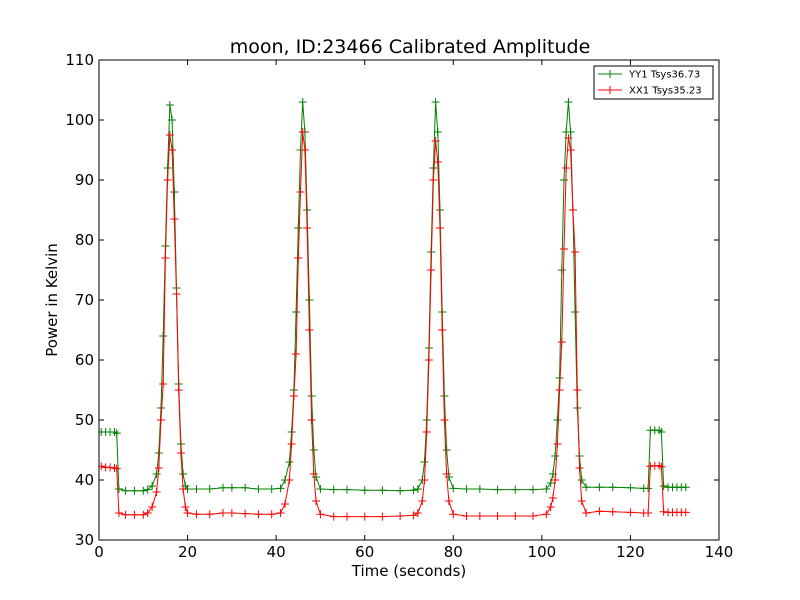  I want to click on x-tick-label: 60, so click(364, 552).